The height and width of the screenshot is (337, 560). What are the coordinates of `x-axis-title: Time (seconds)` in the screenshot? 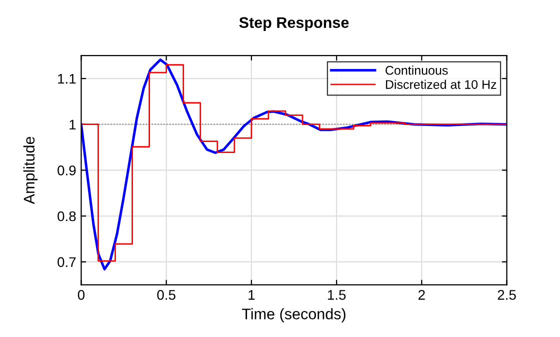 It's located at (294, 315).